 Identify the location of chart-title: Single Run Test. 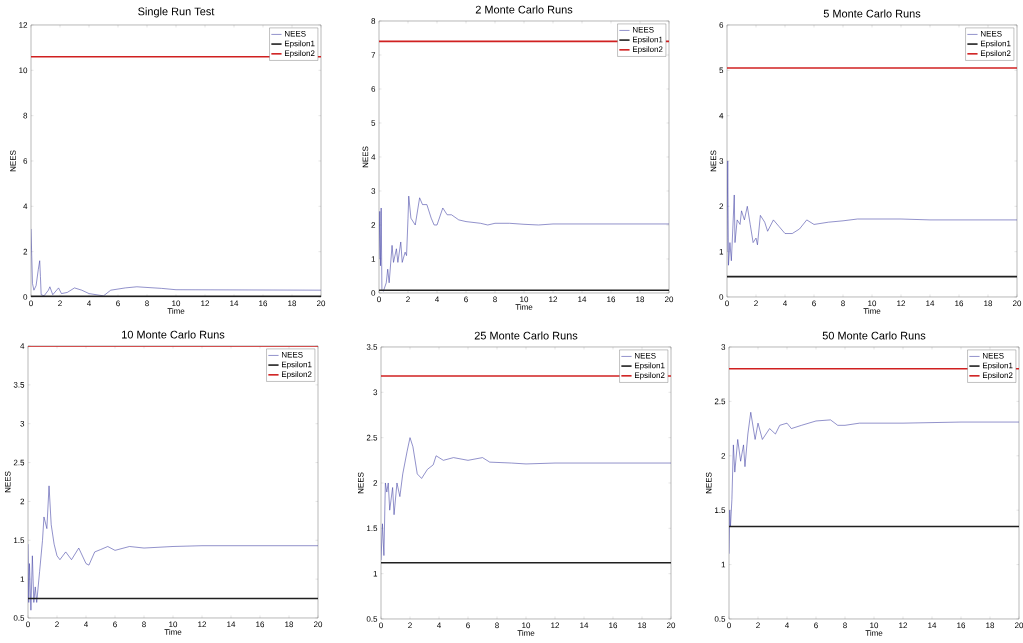
(176, 12).